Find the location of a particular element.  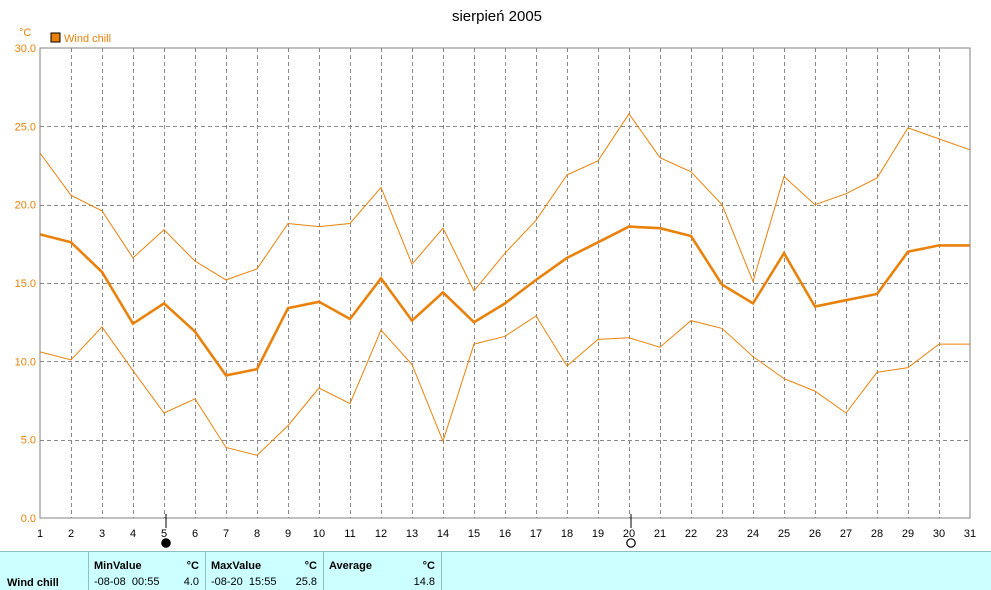

x-tick-label: 5 is located at coordinates (164, 534).